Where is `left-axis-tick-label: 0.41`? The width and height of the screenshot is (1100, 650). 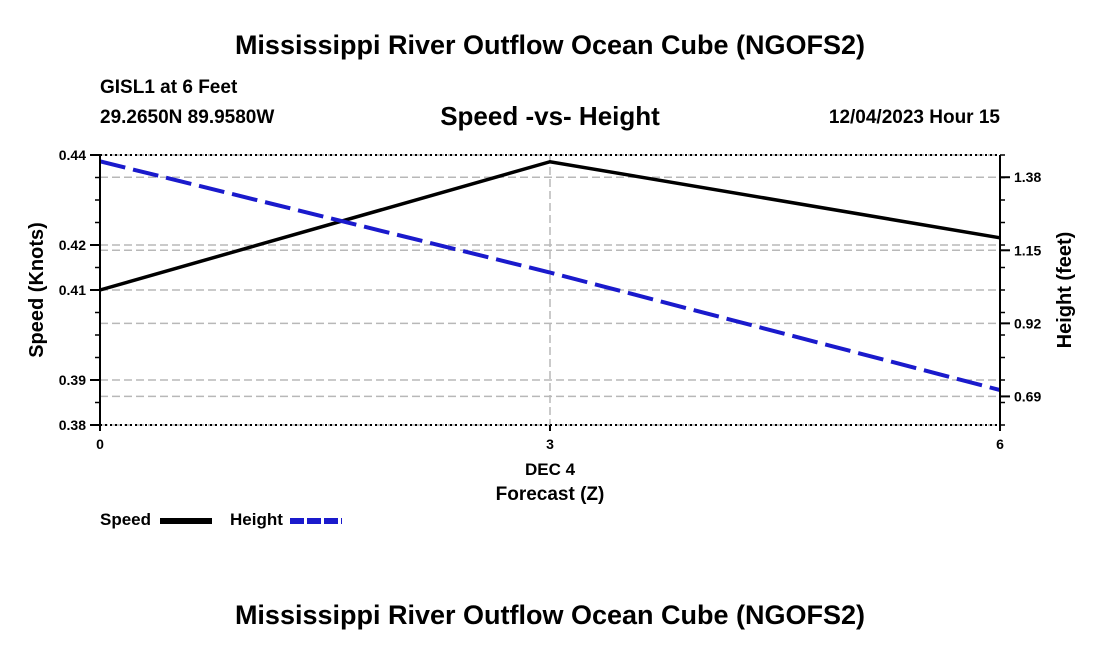 left-axis-tick-label: 0.41 is located at coordinates (72, 290).